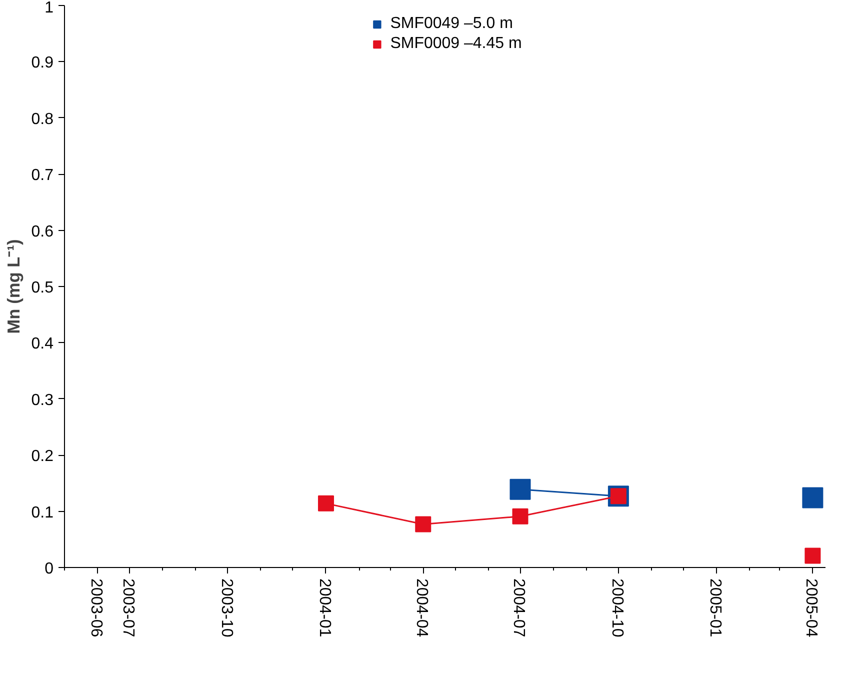 The image size is (848, 673). I want to click on x-tick-label: 2004-01, so click(324, 608).